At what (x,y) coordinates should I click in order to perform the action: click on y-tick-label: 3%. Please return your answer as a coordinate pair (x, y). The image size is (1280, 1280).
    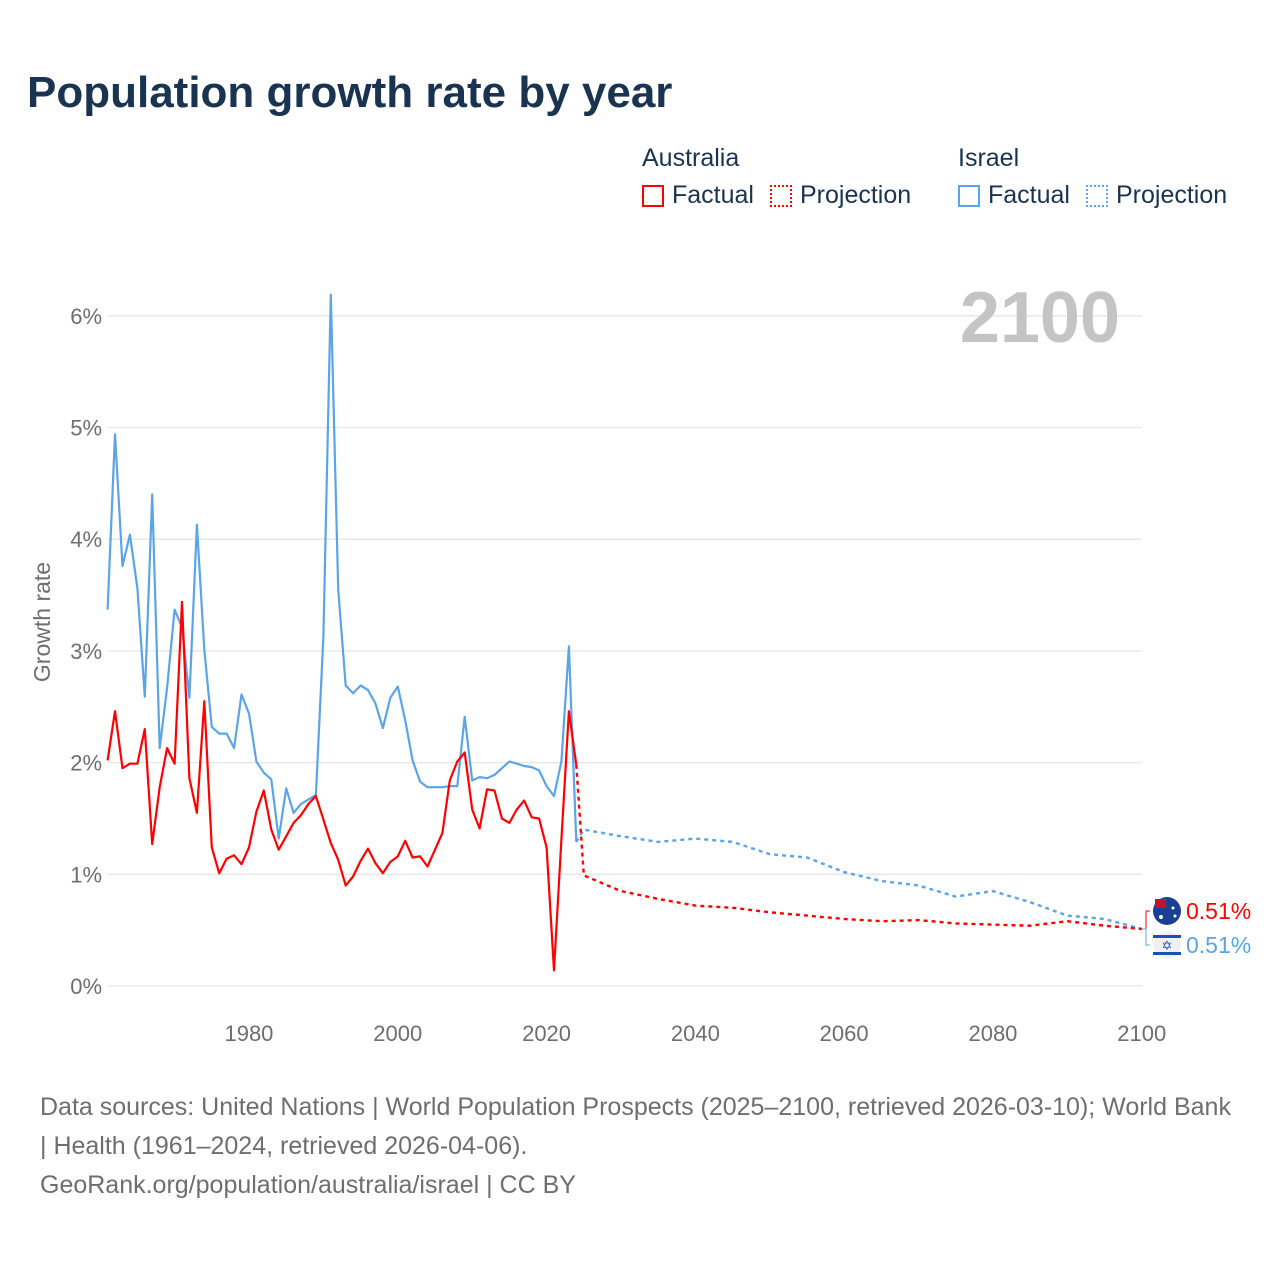
    Looking at the image, I should click on (86, 651).